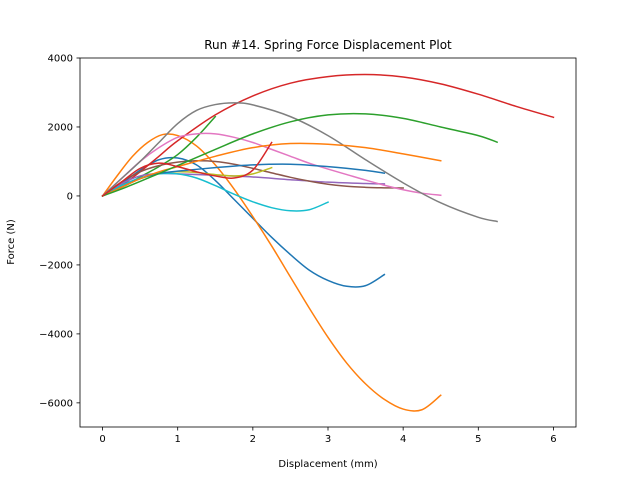 The width and height of the screenshot is (640, 480). What do you see at coordinates (328, 439) in the screenshot?
I see `x-tick-label: 3` at bounding box center [328, 439].